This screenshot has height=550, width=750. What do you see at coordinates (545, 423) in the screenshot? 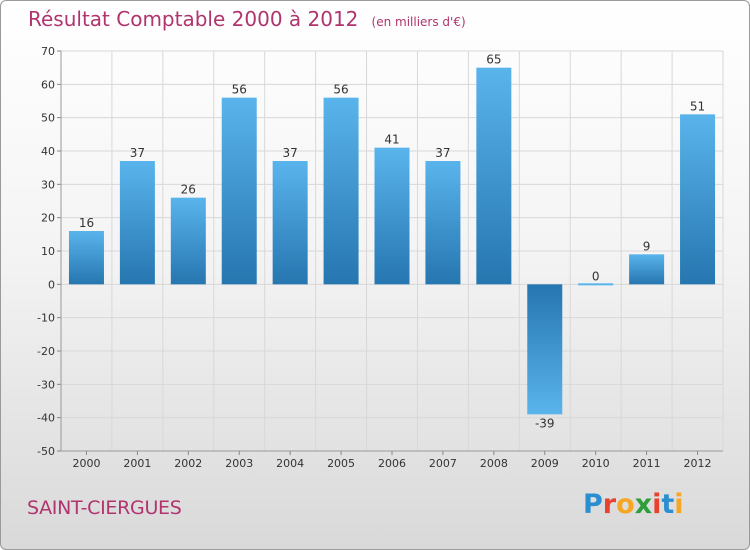
I see `data-label: -39` at bounding box center [545, 423].